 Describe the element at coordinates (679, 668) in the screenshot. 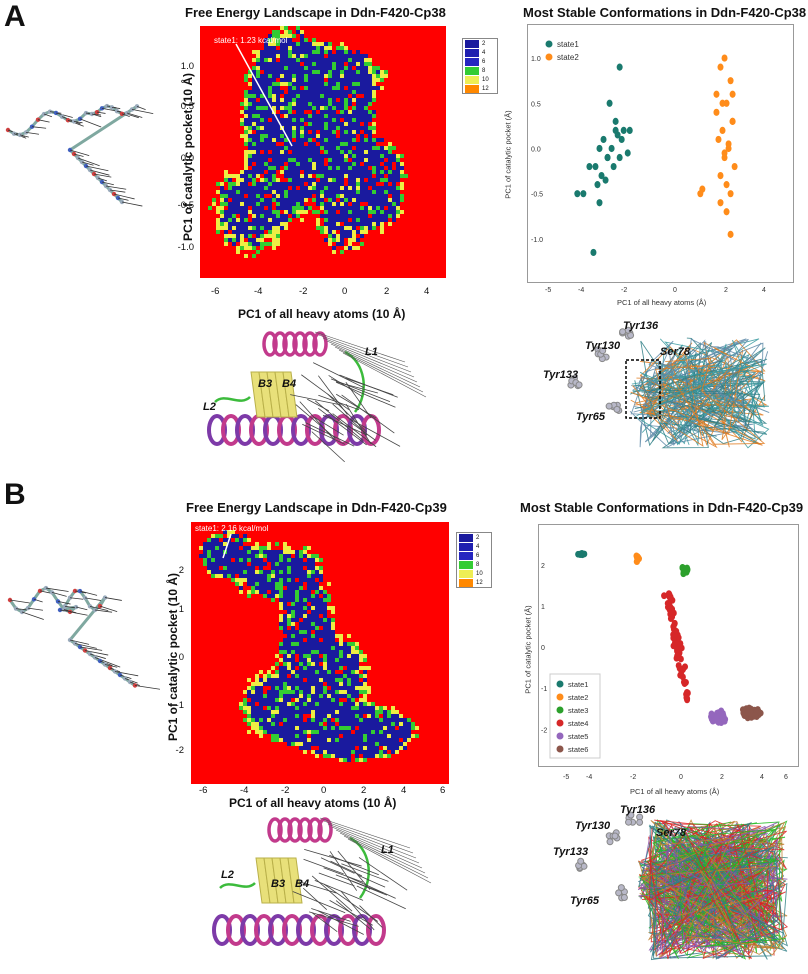

I see `scatter-point-state4` at that location.